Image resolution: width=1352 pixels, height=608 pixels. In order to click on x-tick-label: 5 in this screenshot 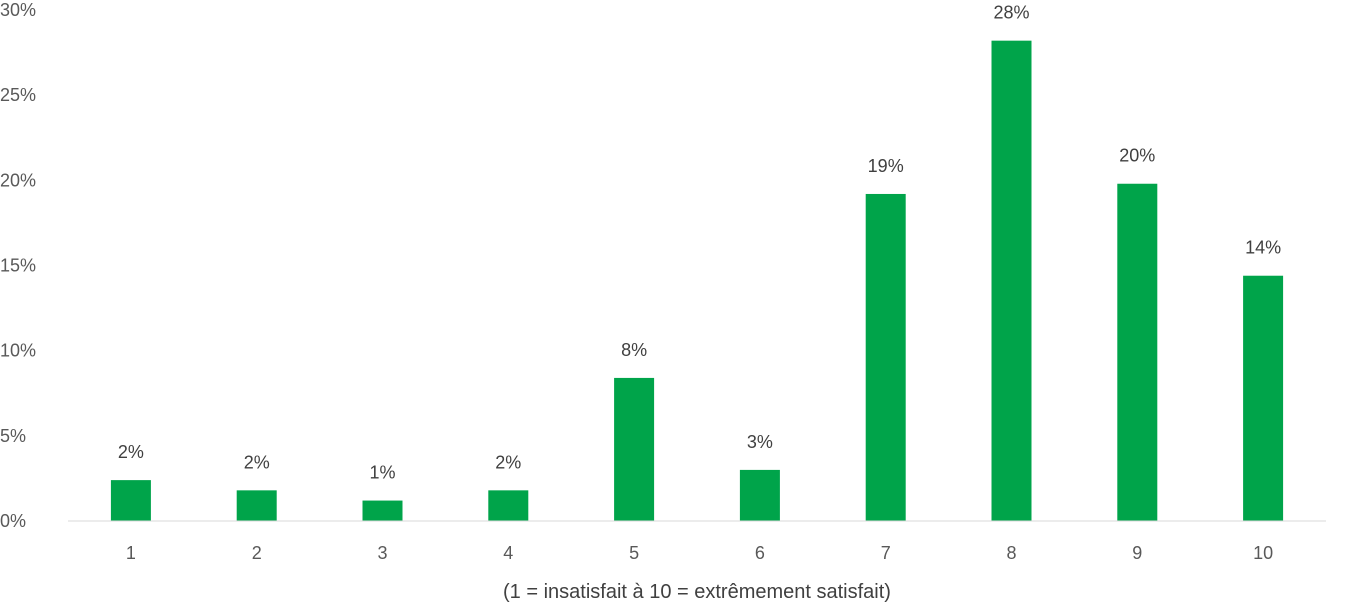, I will do `click(634, 553)`.